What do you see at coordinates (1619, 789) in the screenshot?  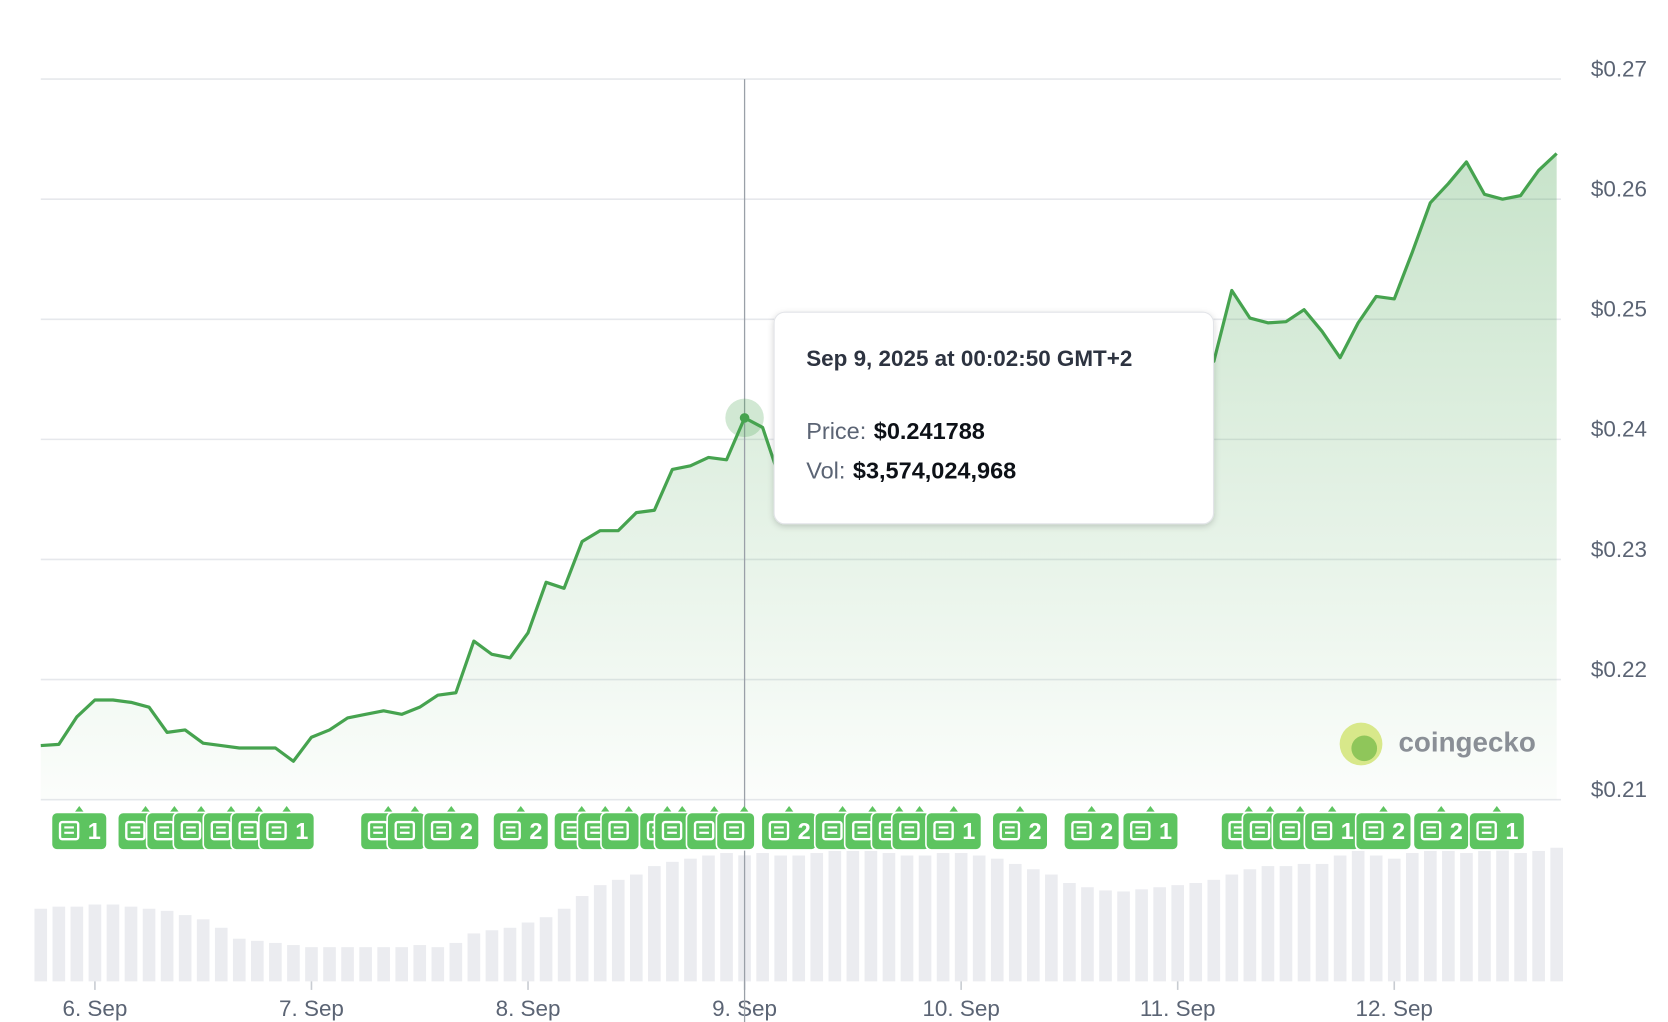 I see `y-tick-label: $0.21` at bounding box center [1619, 789].